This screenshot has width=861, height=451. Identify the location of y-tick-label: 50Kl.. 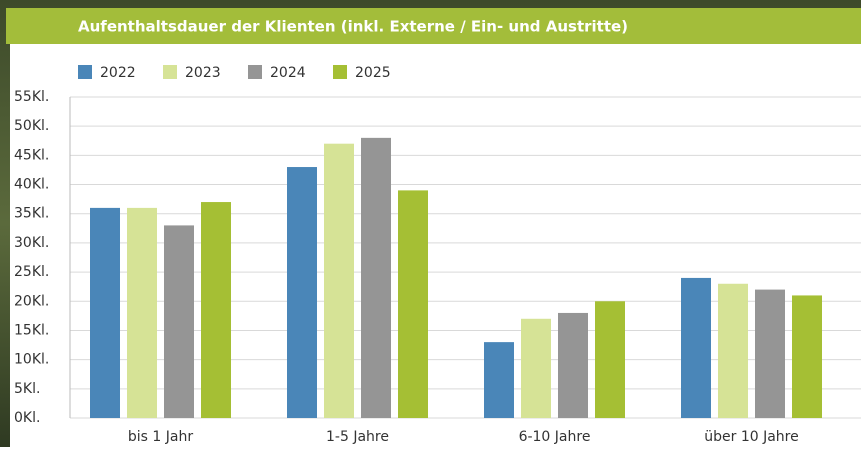
(31, 126).